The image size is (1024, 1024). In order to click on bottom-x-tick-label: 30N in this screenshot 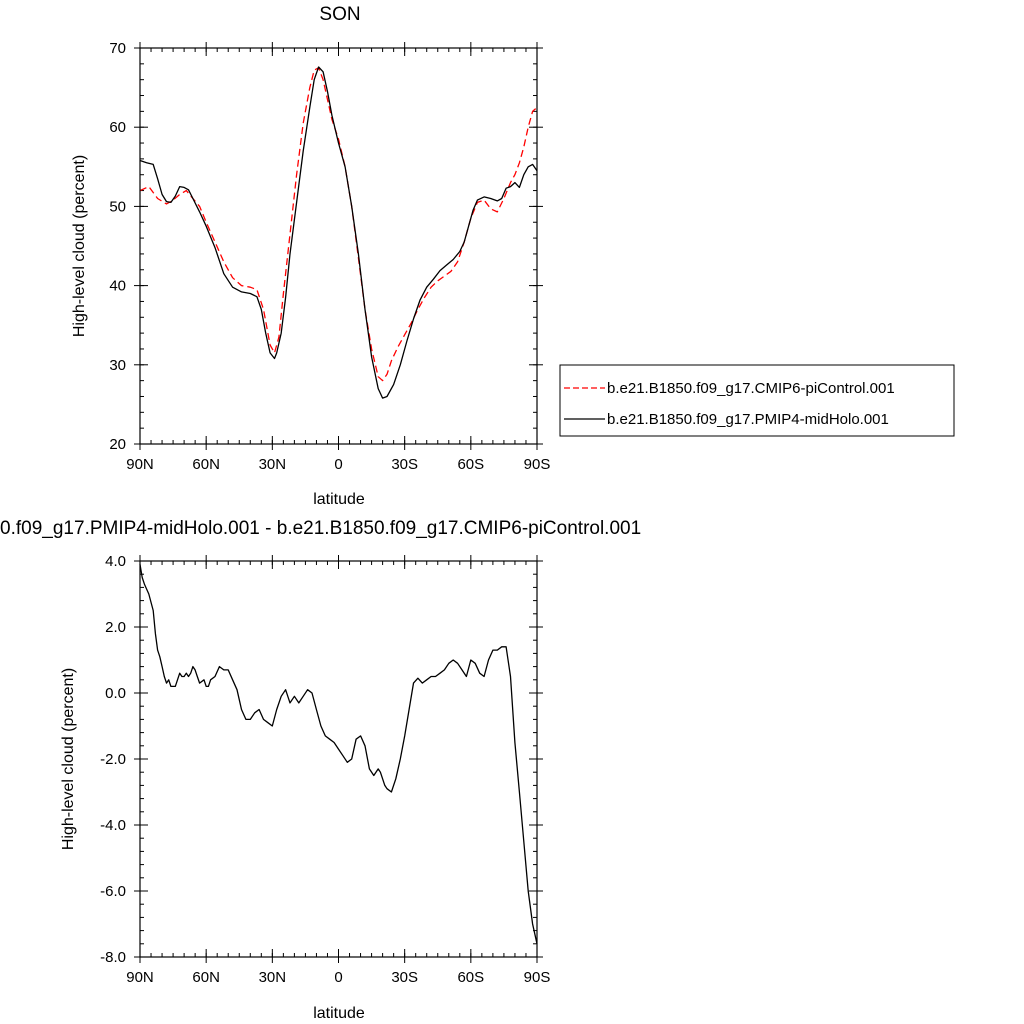, I will do `click(273, 977)`.